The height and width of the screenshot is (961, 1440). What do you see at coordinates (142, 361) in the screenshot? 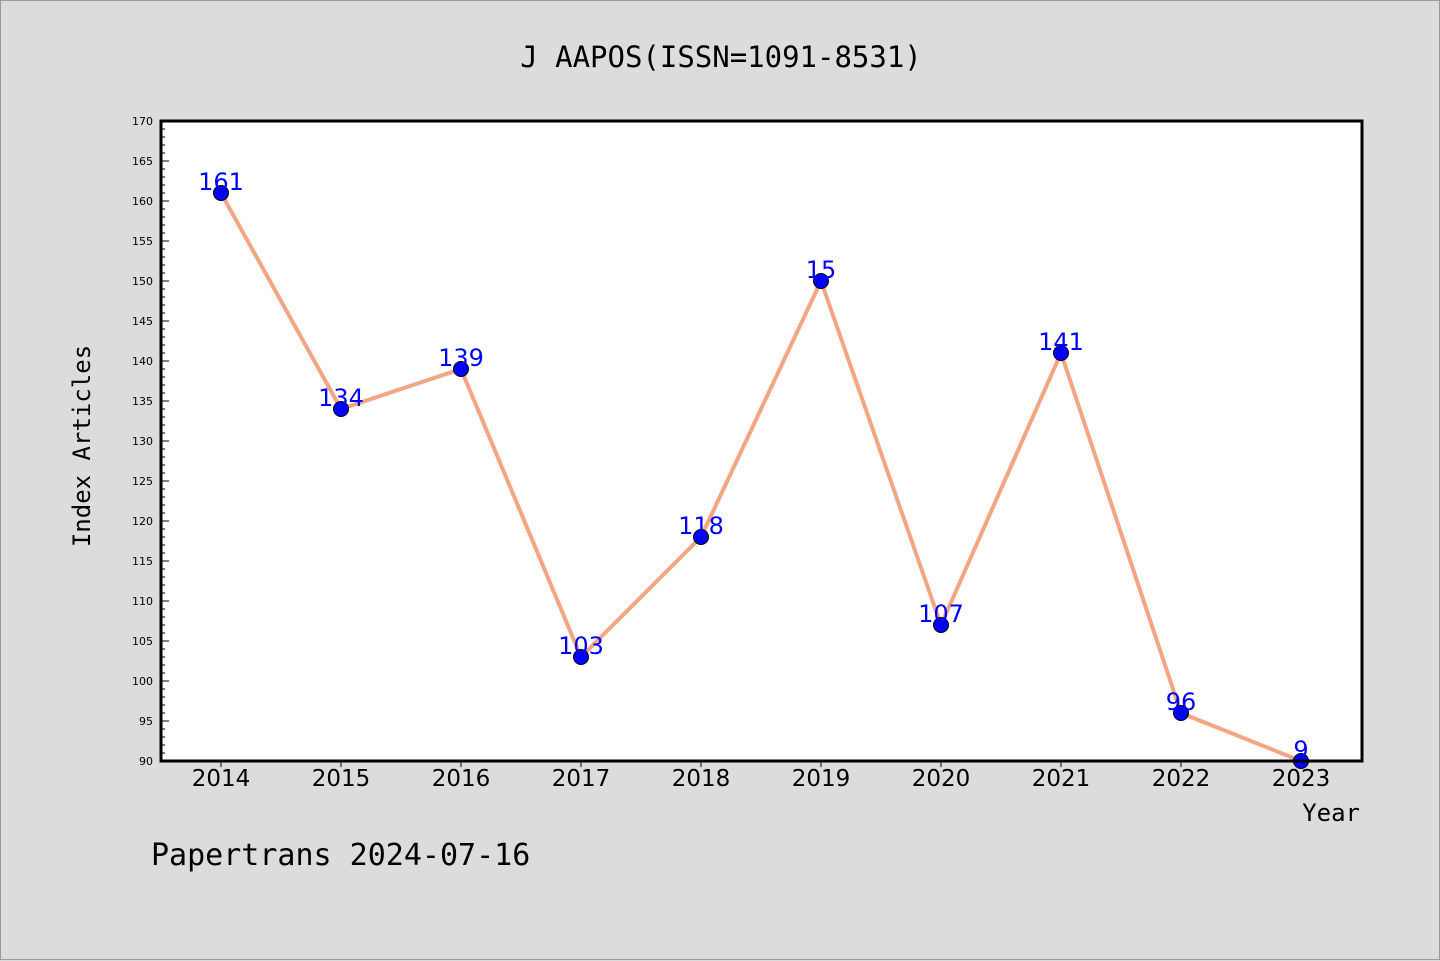
I see `y-tick-label: 140` at bounding box center [142, 361].